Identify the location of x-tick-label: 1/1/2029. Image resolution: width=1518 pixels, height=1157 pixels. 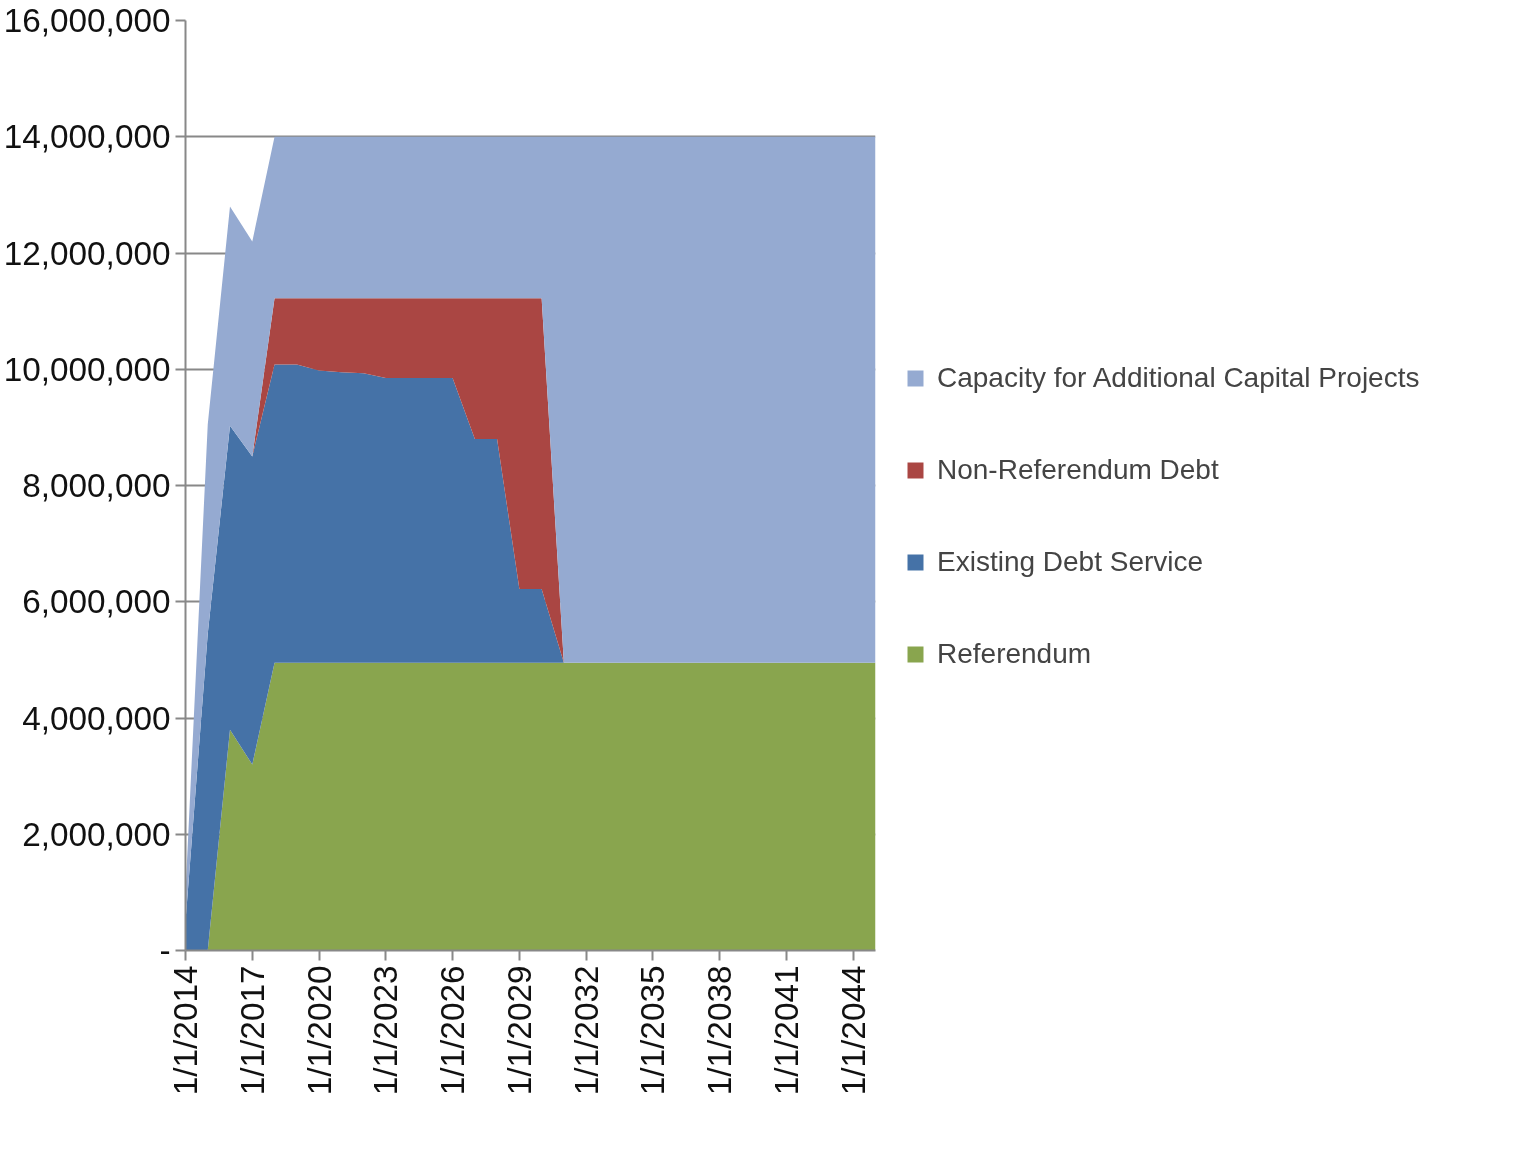
(519, 1030).